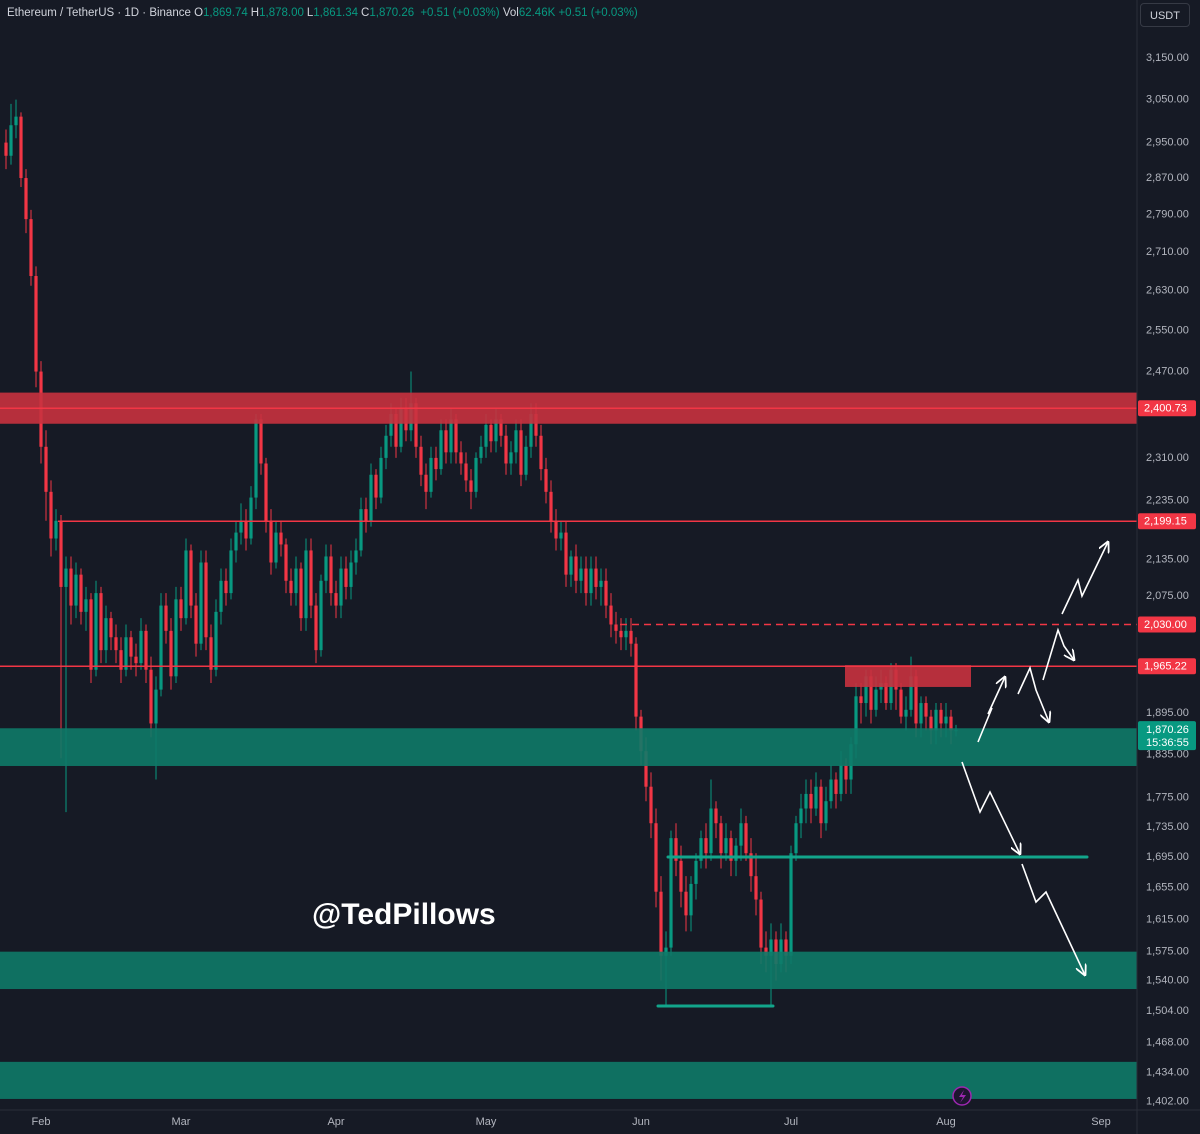 This screenshot has width=1200, height=1134. I want to click on y-tick-label: 2,950.00, so click(1167, 143).